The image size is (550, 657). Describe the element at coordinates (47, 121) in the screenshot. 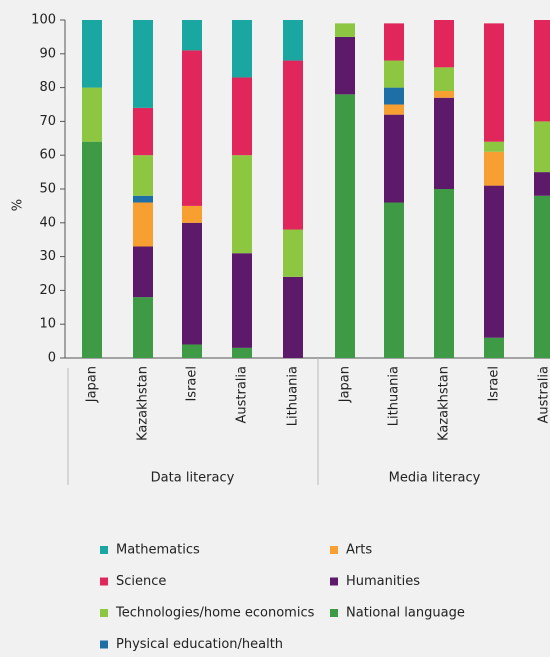

I see `y-tick-label: 70` at that location.